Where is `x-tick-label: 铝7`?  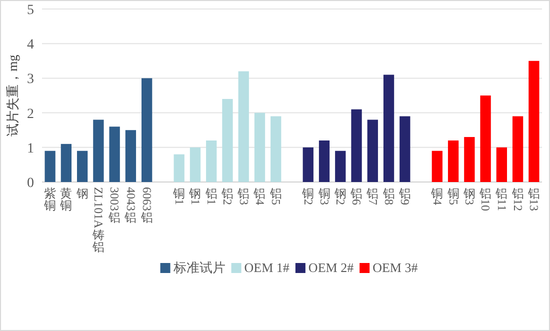
x-tick-label: 铝7 is located at coordinates (373, 195).